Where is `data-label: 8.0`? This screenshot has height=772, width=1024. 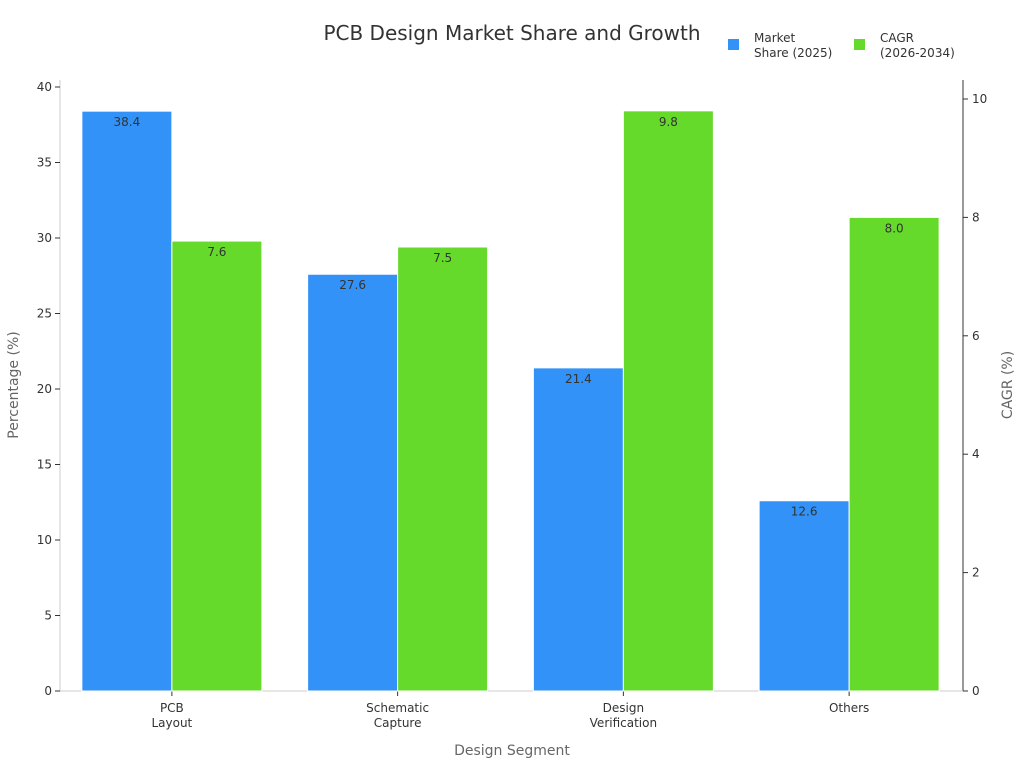
data-label: 8.0 is located at coordinates (894, 228).